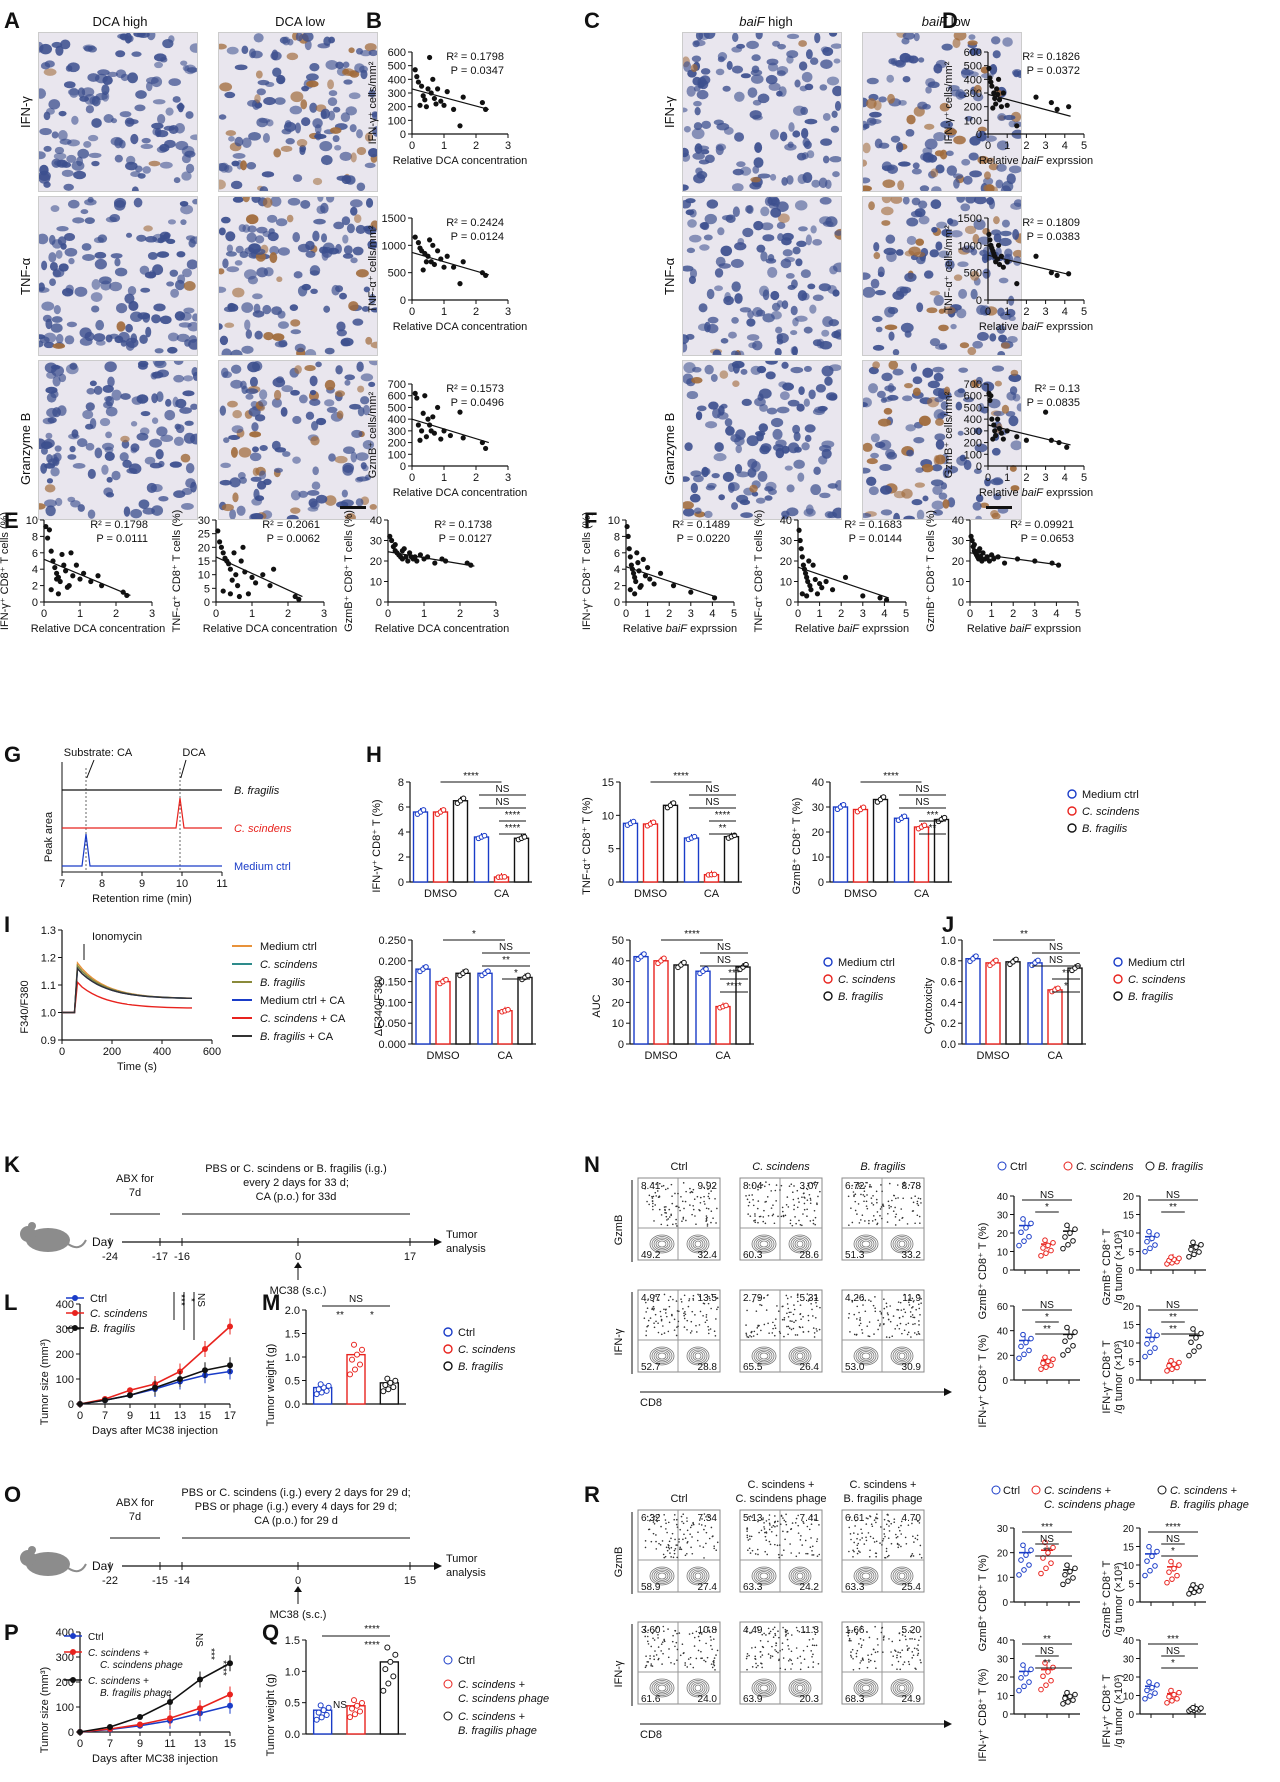 This screenshot has height=1782, width=1280. What do you see at coordinates (116, 614) in the screenshot?
I see `x-tick-label: 2` at bounding box center [116, 614].